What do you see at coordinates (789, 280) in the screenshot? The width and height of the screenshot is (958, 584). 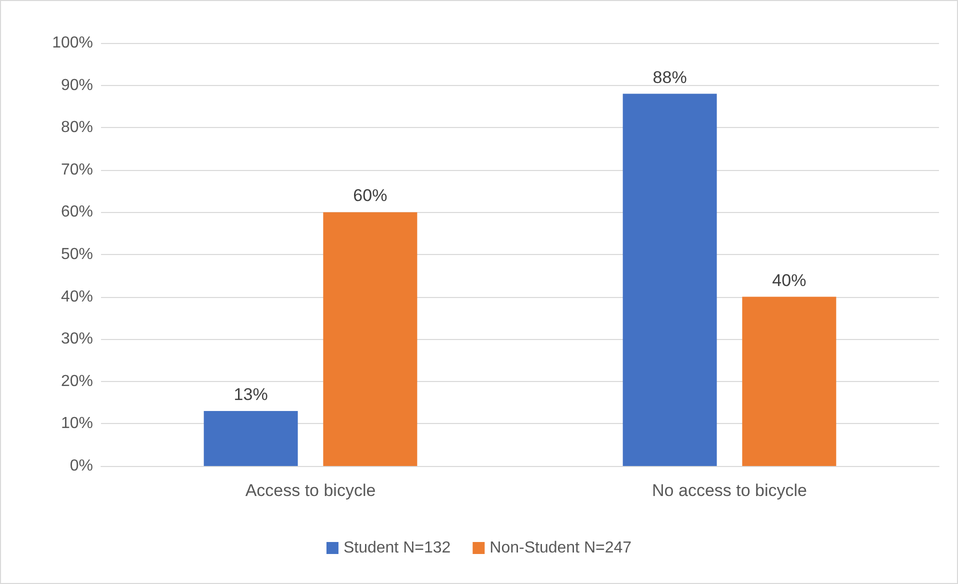 I see `data-label: 40%` at bounding box center [789, 280].